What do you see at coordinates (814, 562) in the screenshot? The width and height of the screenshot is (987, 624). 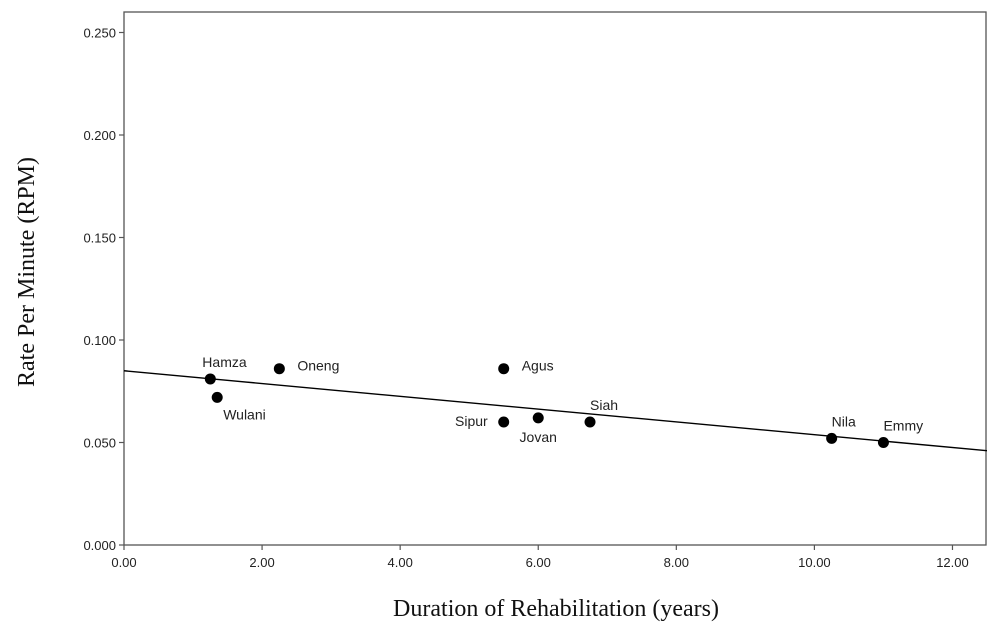 I see `x-tick-label: 10.00` at bounding box center [814, 562].